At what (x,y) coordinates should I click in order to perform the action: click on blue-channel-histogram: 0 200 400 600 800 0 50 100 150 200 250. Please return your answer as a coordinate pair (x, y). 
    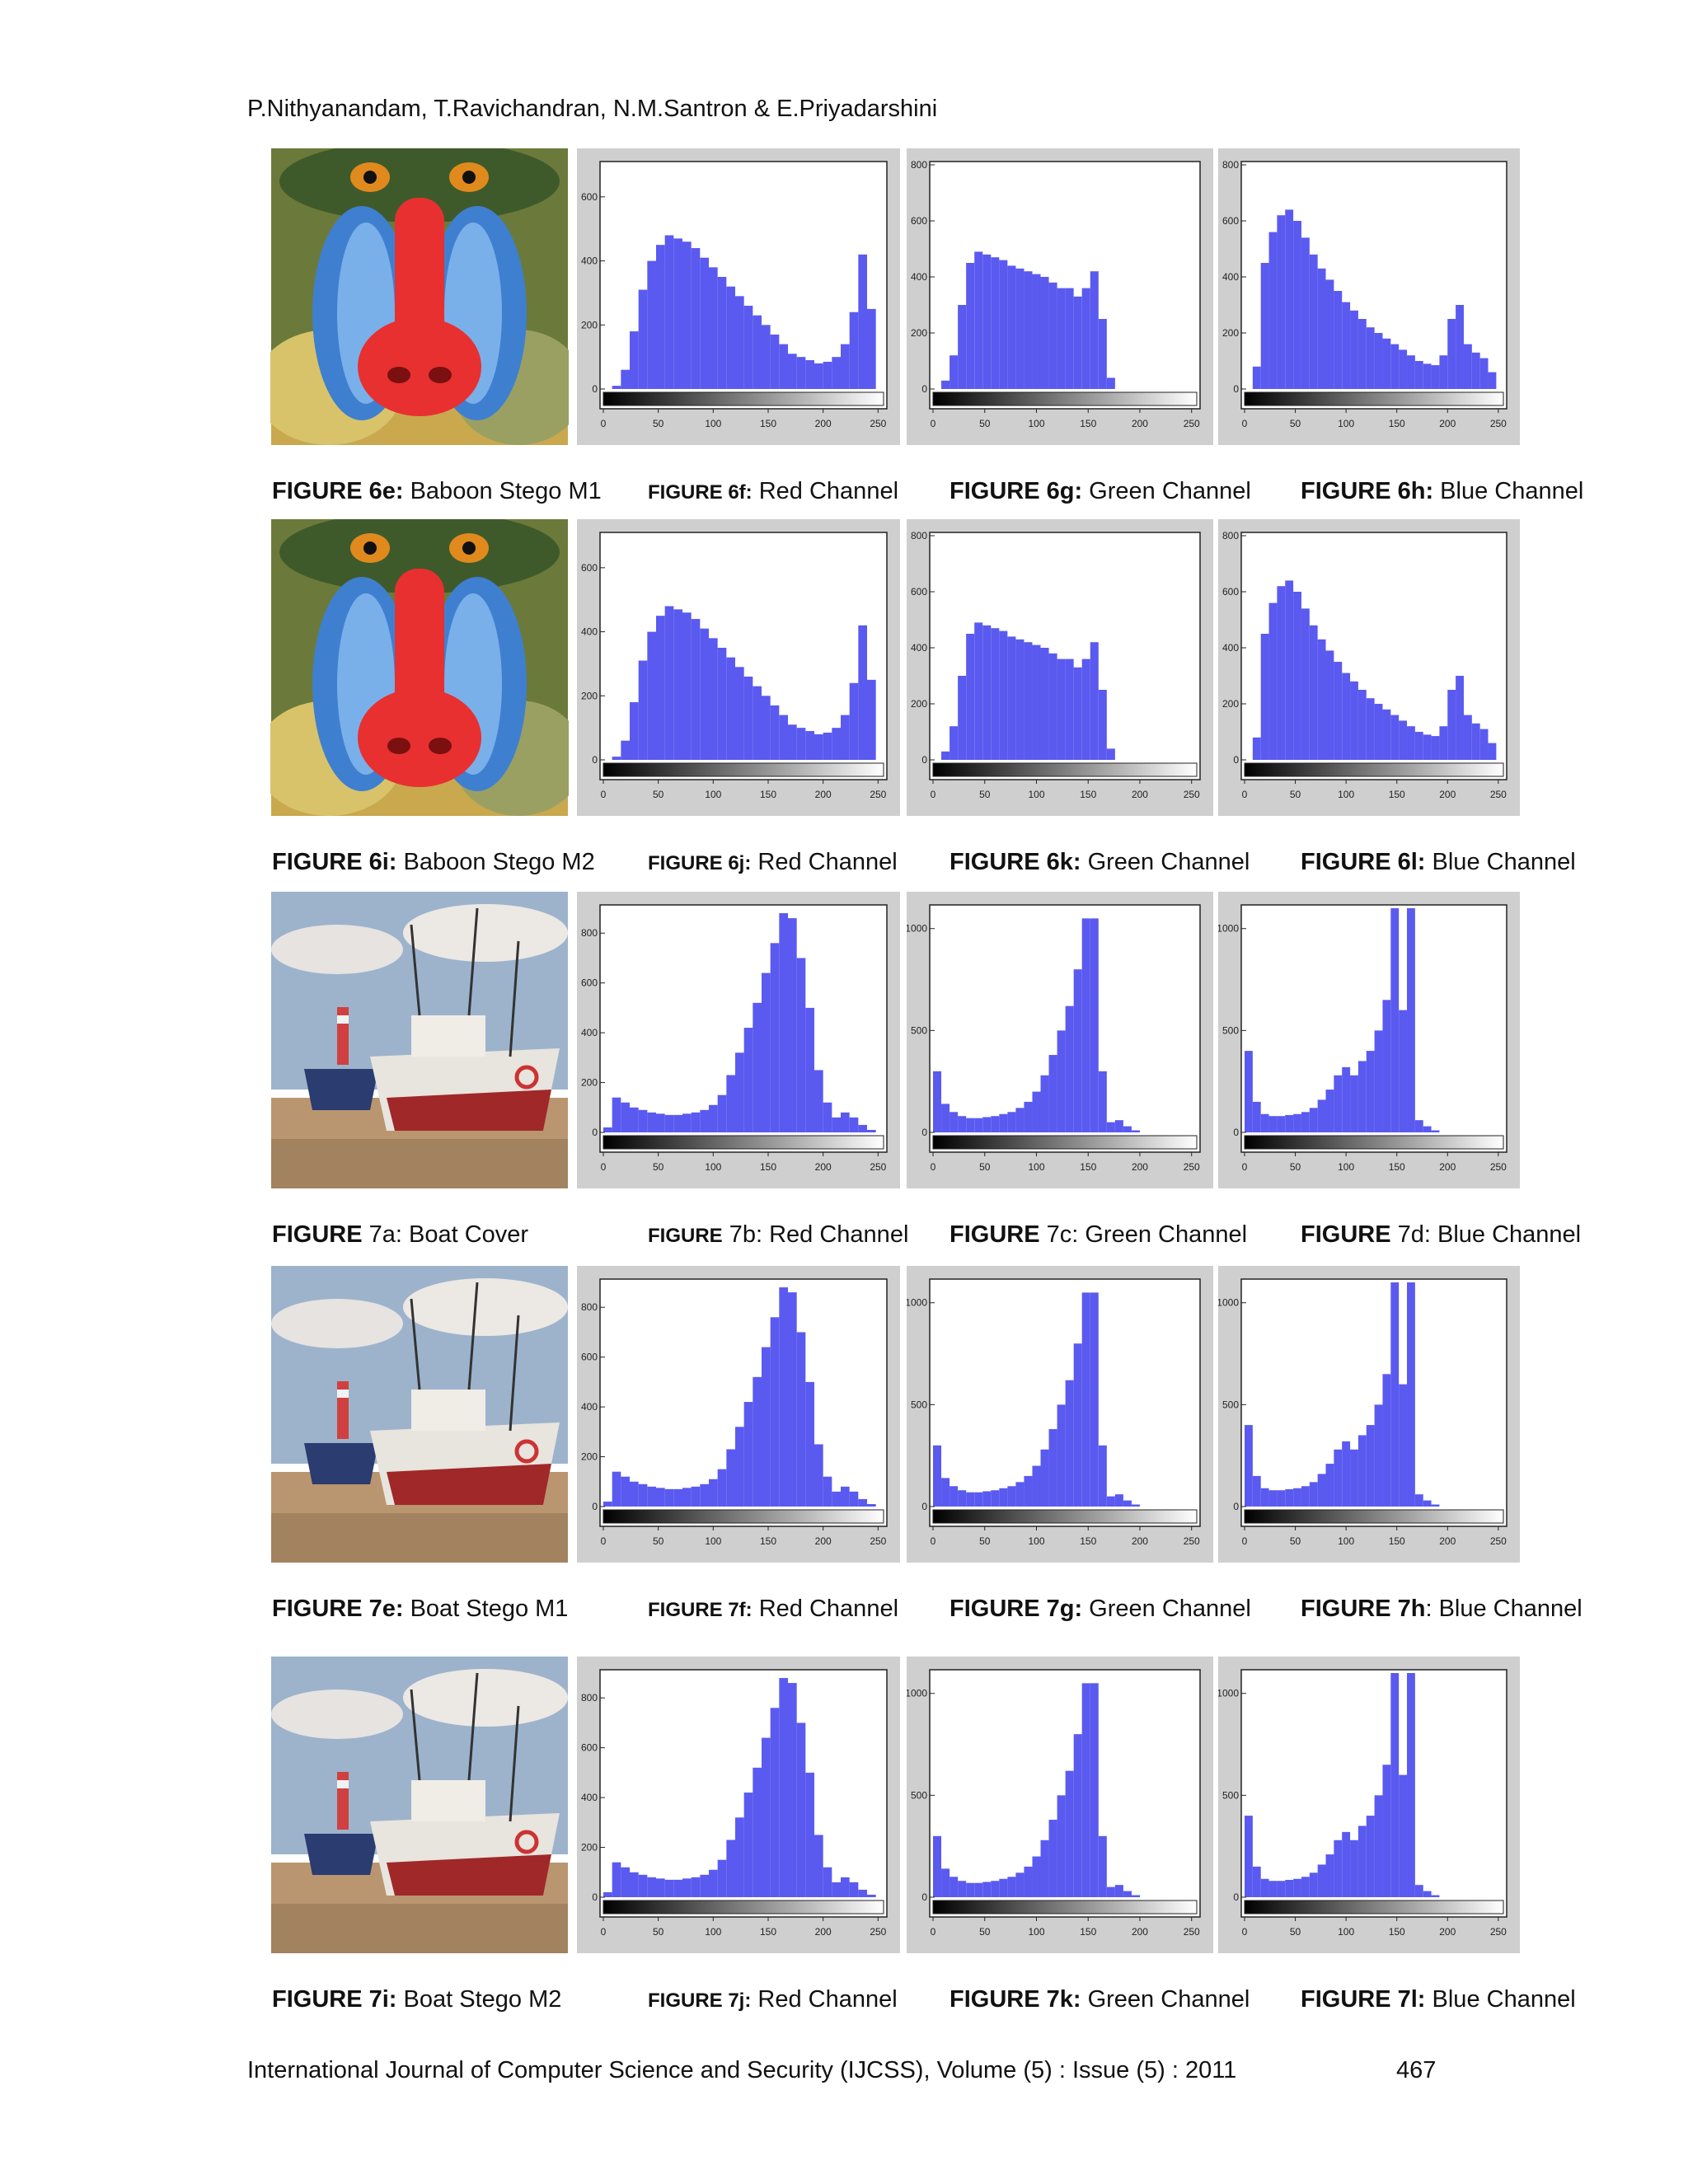
    Looking at the image, I should click on (1369, 667).